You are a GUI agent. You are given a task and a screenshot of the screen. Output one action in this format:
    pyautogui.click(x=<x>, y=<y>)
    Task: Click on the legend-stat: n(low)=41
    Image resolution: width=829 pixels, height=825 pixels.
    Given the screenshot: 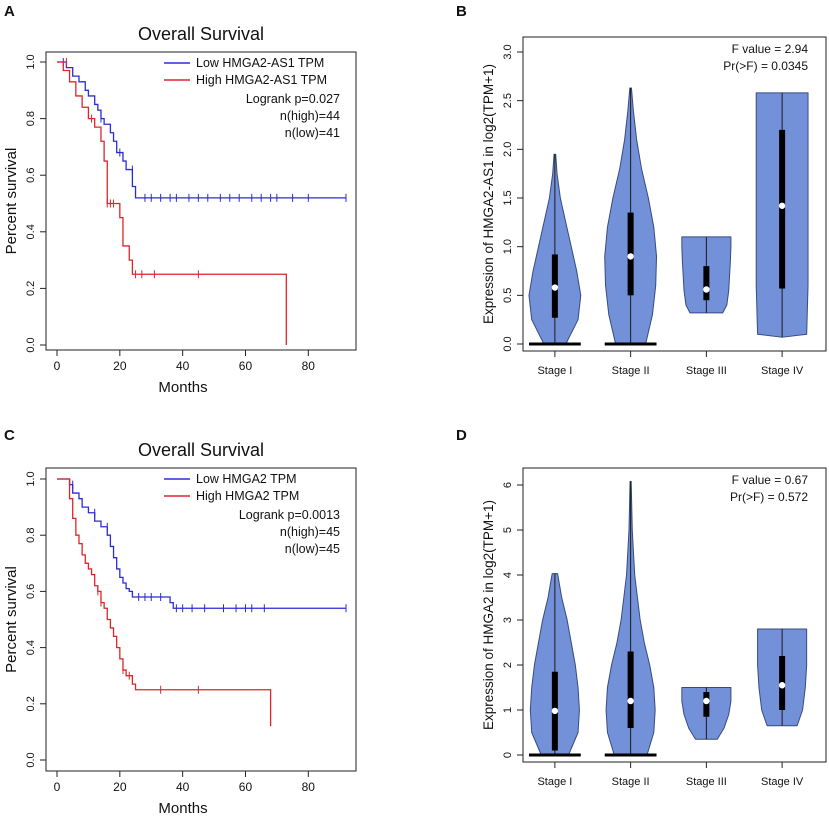 What is the action you would take?
    pyautogui.click(x=312, y=133)
    